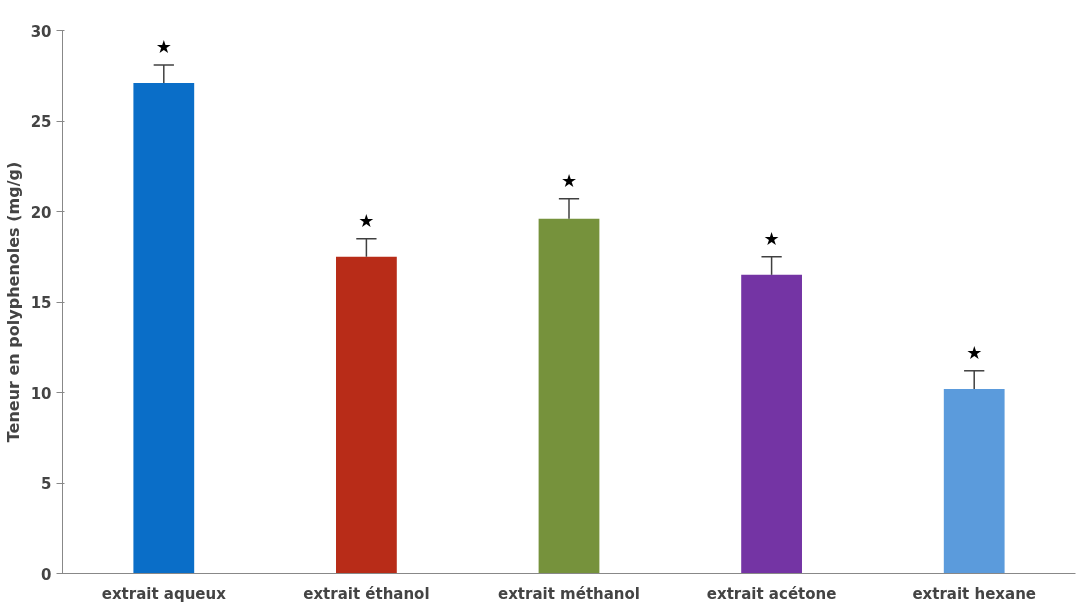  What do you see at coordinates (41, 122) in the screenshot?
I see `y-tick-label: 25` at bounding box center [41, 122].